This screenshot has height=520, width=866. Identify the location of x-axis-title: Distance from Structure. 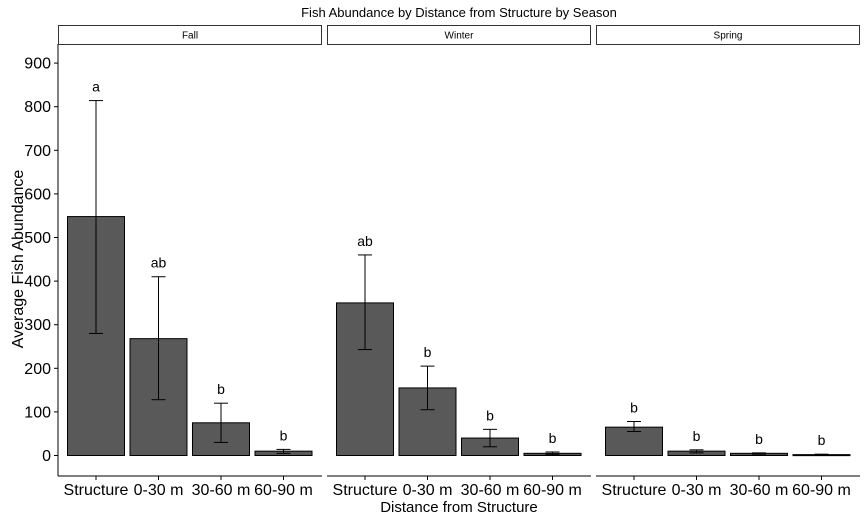
(459, 507).